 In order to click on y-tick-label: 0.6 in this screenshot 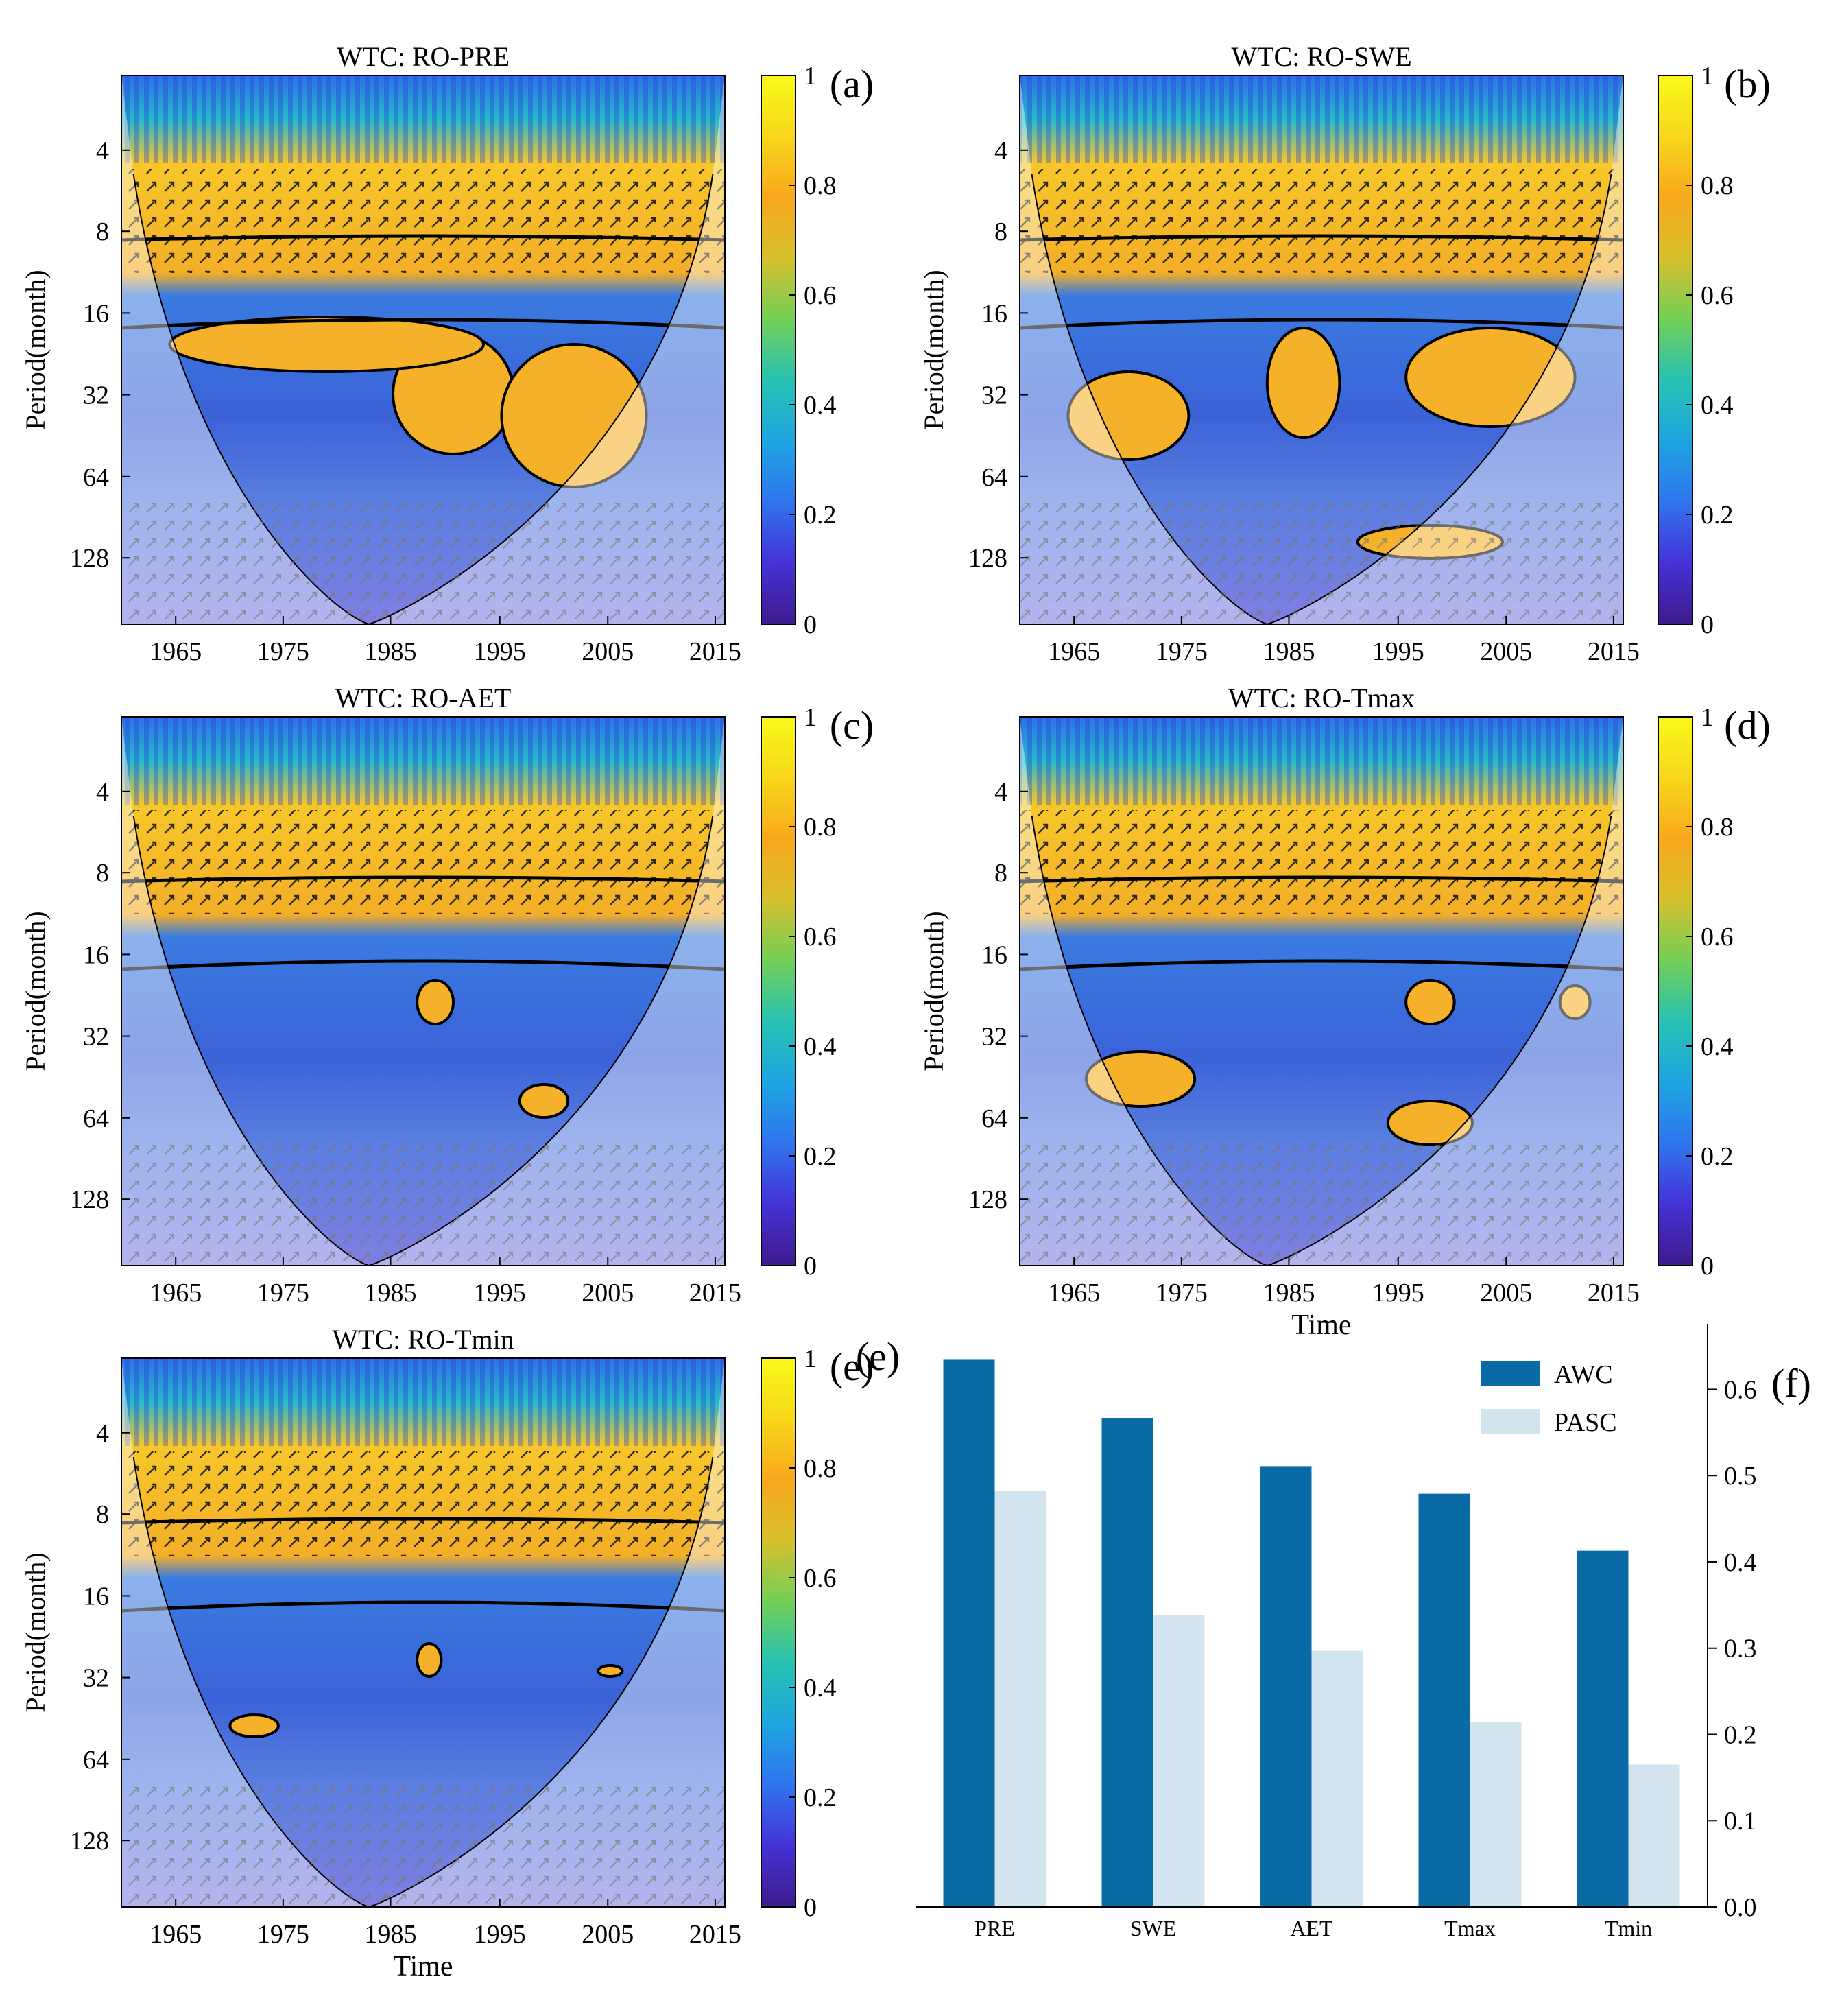, I will do `click(1740, 1389)`.